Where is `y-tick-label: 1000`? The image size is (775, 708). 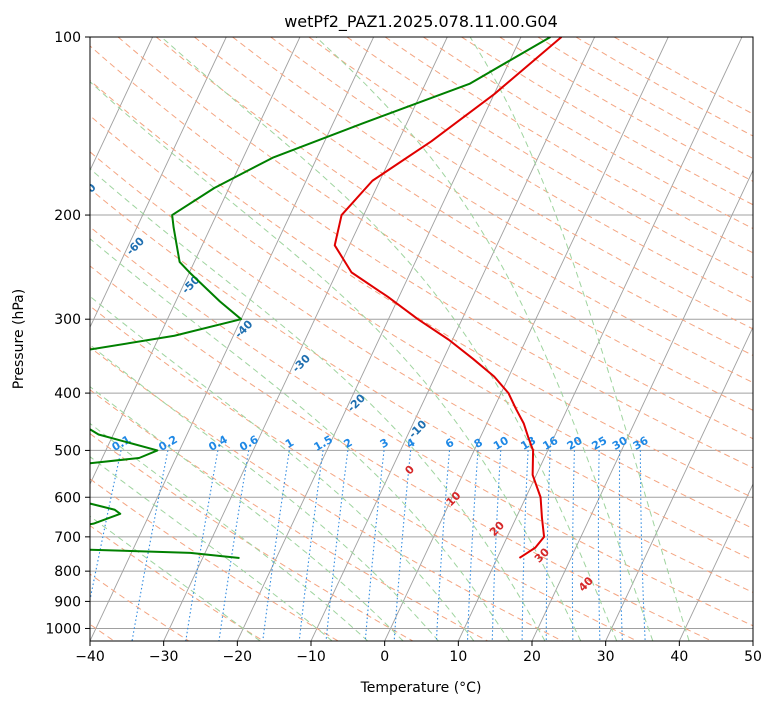
y-tick-label: 1000 is located at coordinates (63, 629).